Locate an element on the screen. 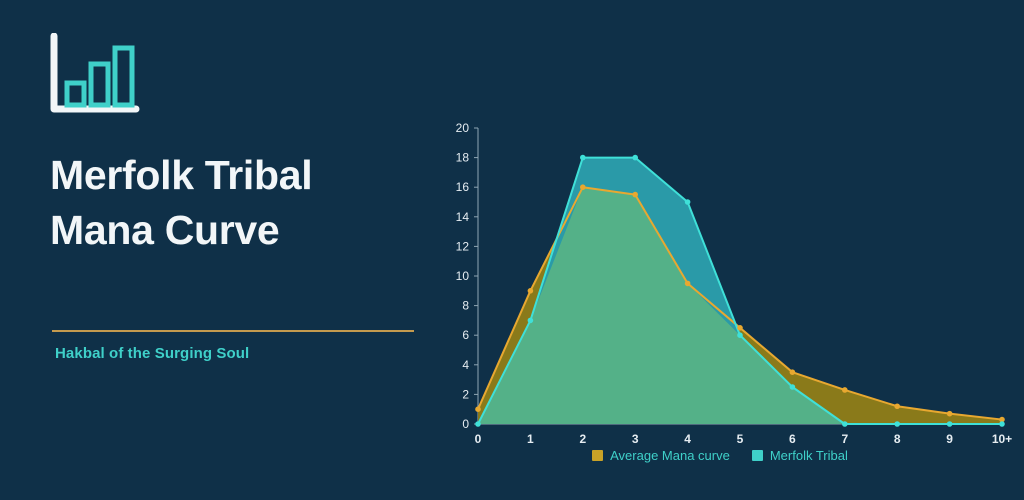 The width and height of the screenshot is (1024, 500). legend-swatch-teal is located at coordinates (757, 455).